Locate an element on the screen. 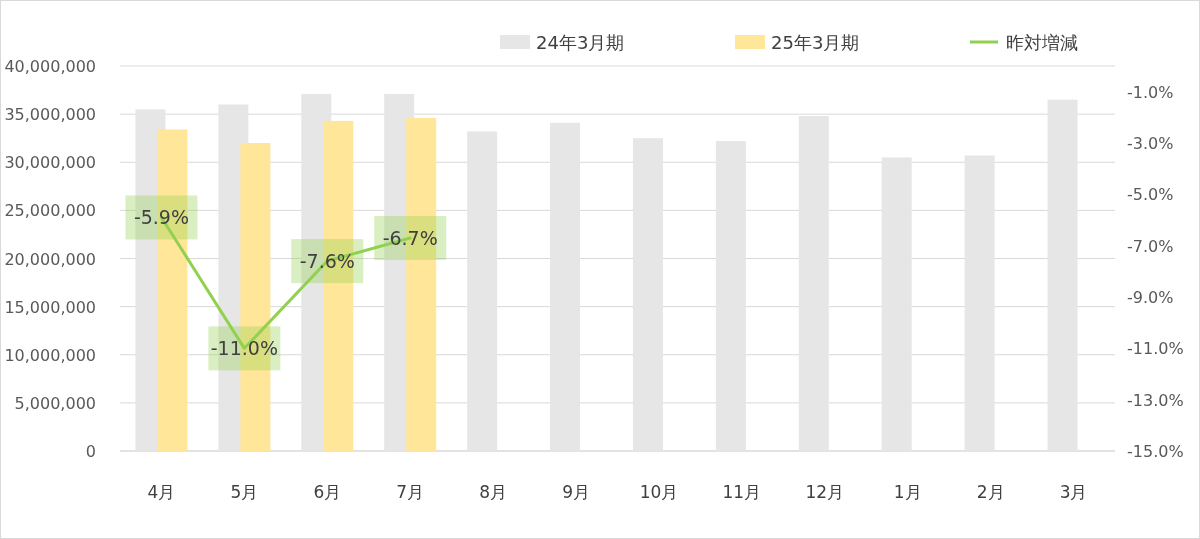 This screenshot has width=1200, height=539. x-tick-label: 3月 is located at coordinates (1073, 492).